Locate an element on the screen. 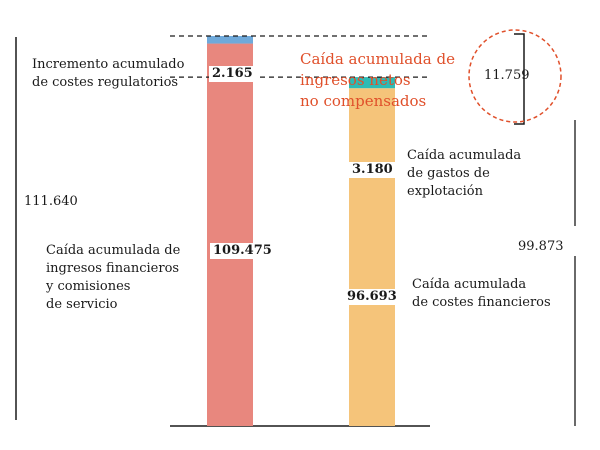 This screenshot has height=450, width=600. bracket-unoffset-gap is located at coordinates (519, 79).